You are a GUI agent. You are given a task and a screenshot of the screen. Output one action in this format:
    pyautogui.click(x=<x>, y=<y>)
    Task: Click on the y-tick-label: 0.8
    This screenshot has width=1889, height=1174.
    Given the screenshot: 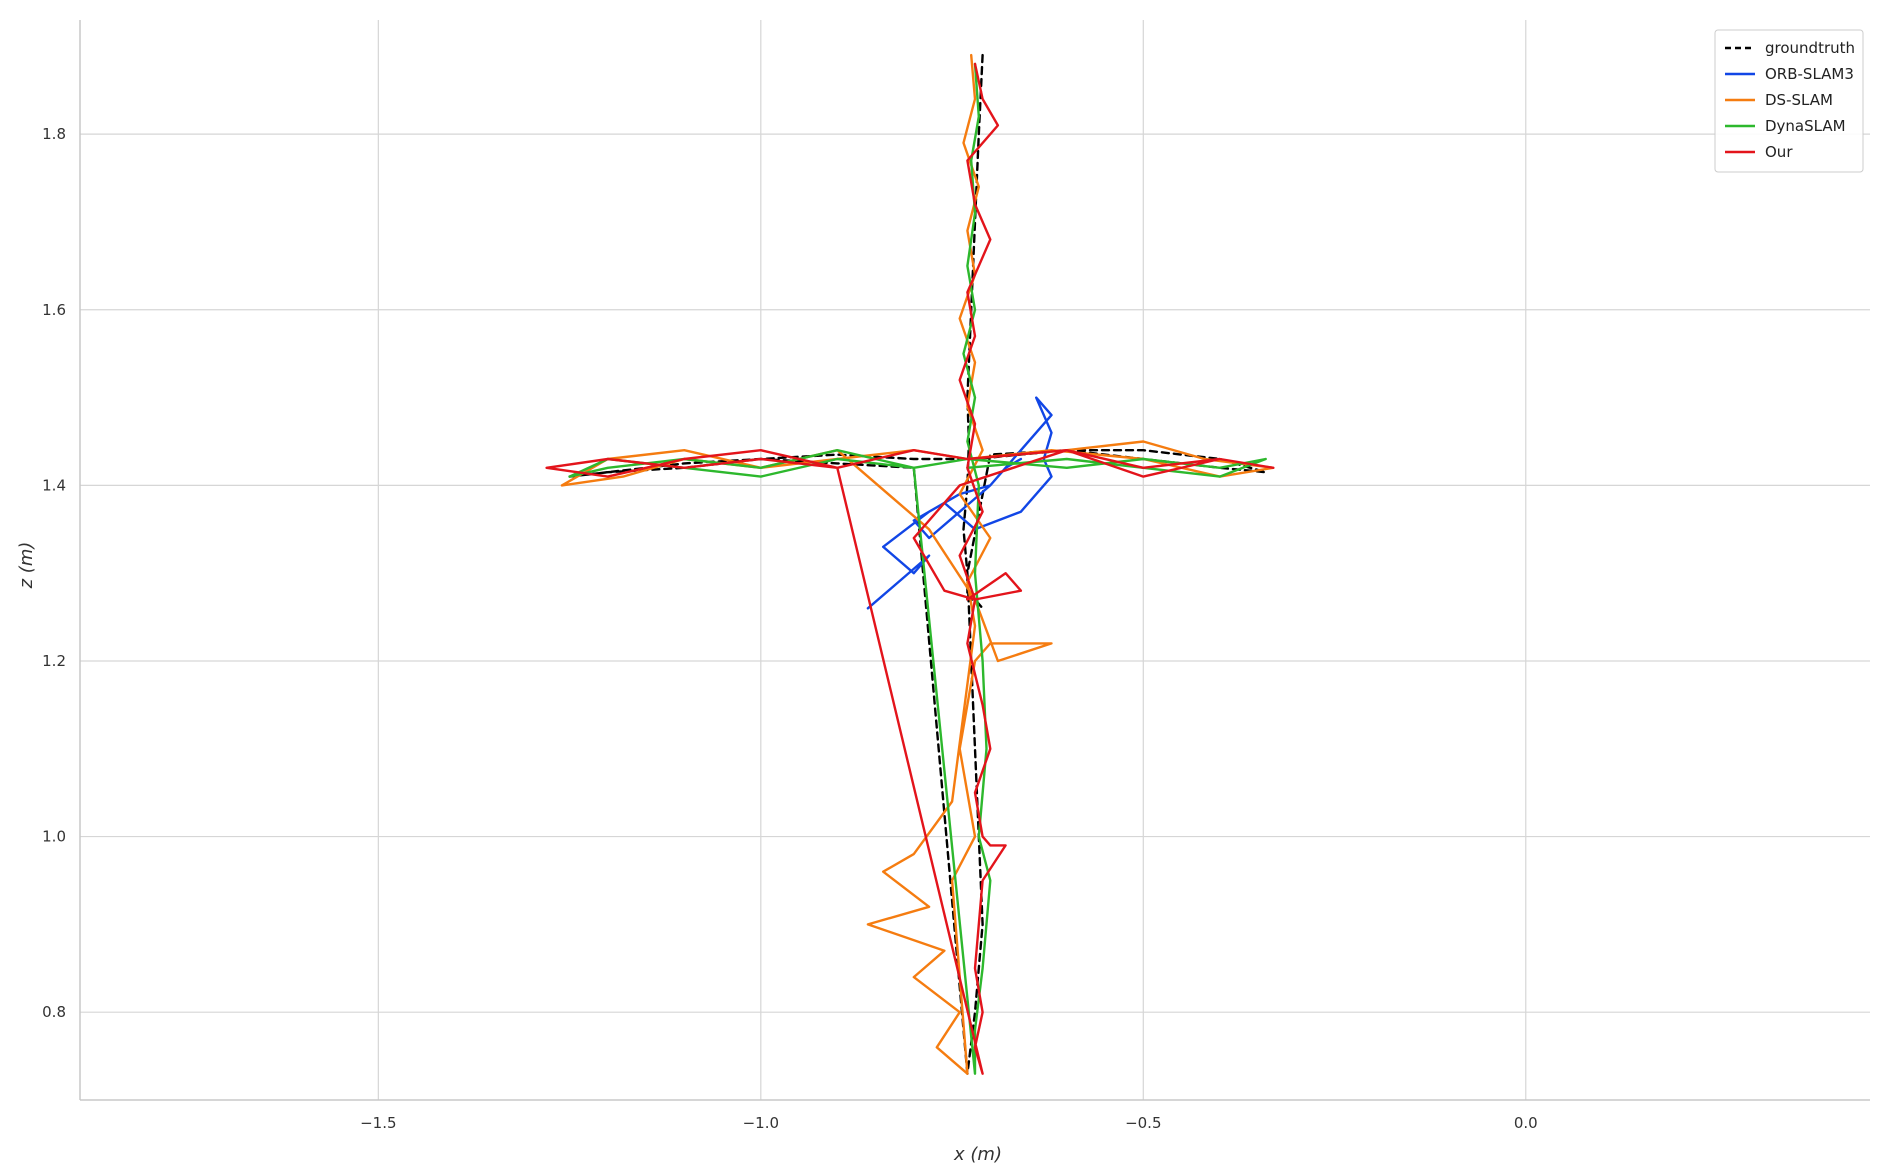 What is the action you would take?
    pyautogui.click(x=54, y=1012)
    